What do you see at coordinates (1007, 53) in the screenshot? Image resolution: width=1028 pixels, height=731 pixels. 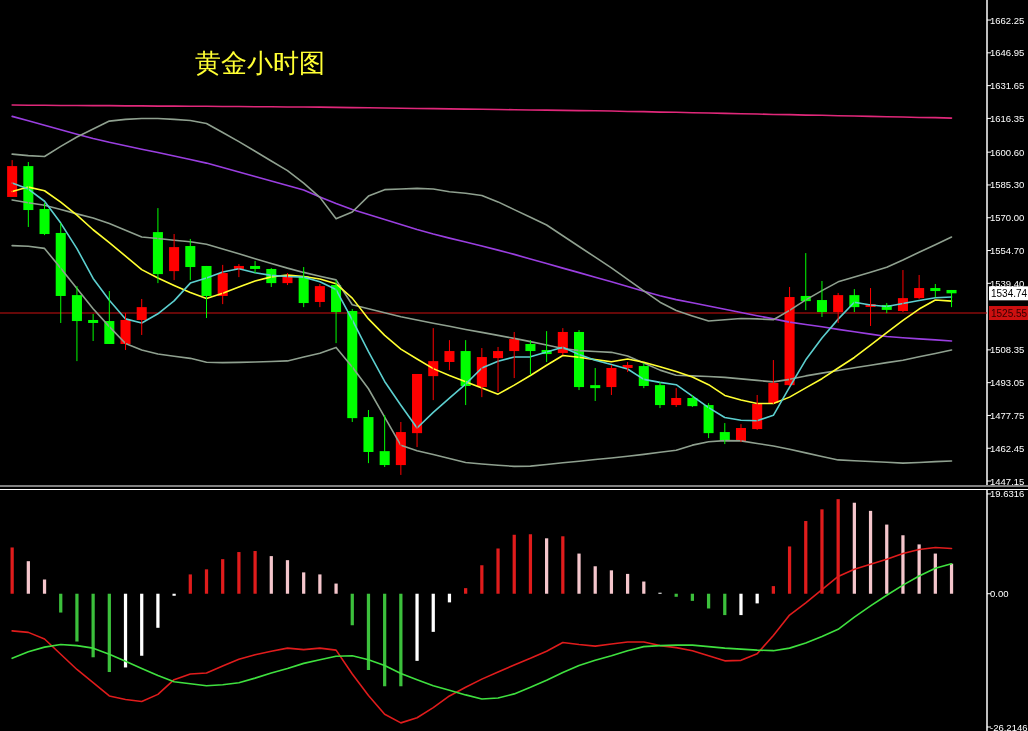 I see `y-tick-label: 1646.95` at bounding box center [1007, 53].